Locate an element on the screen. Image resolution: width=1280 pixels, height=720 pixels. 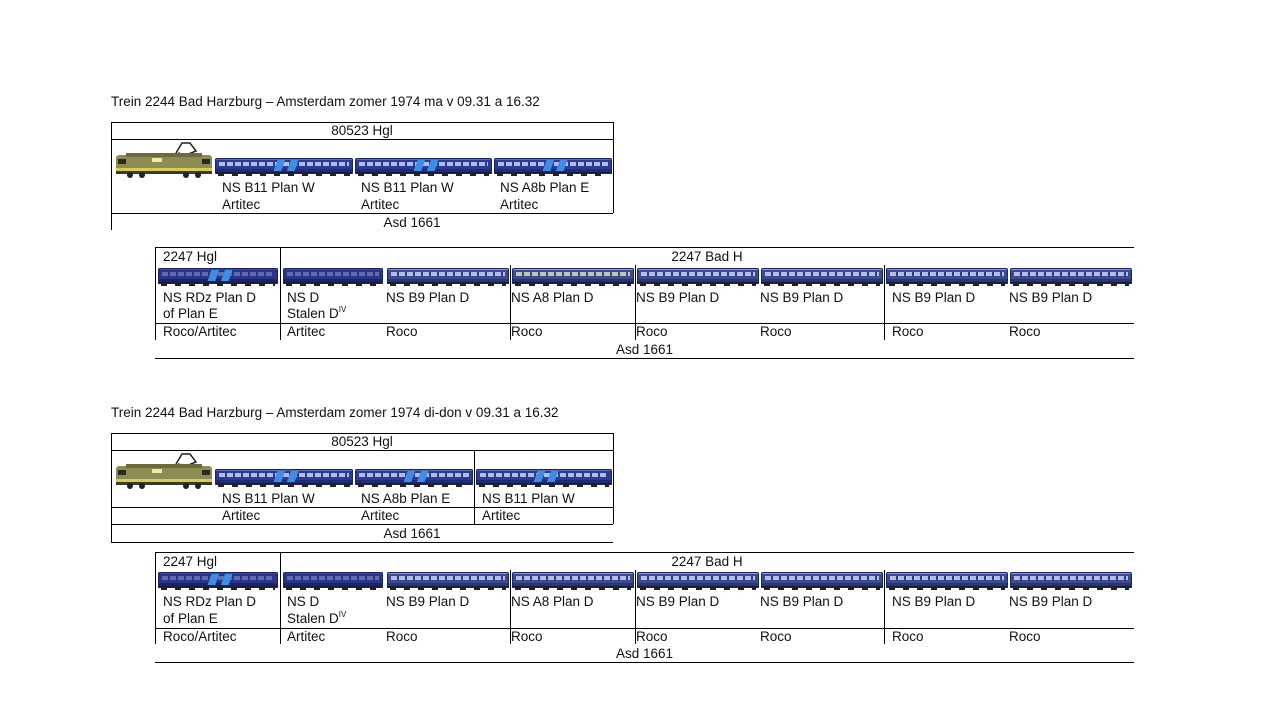
table-border-right is located at coordinates (613, 478).